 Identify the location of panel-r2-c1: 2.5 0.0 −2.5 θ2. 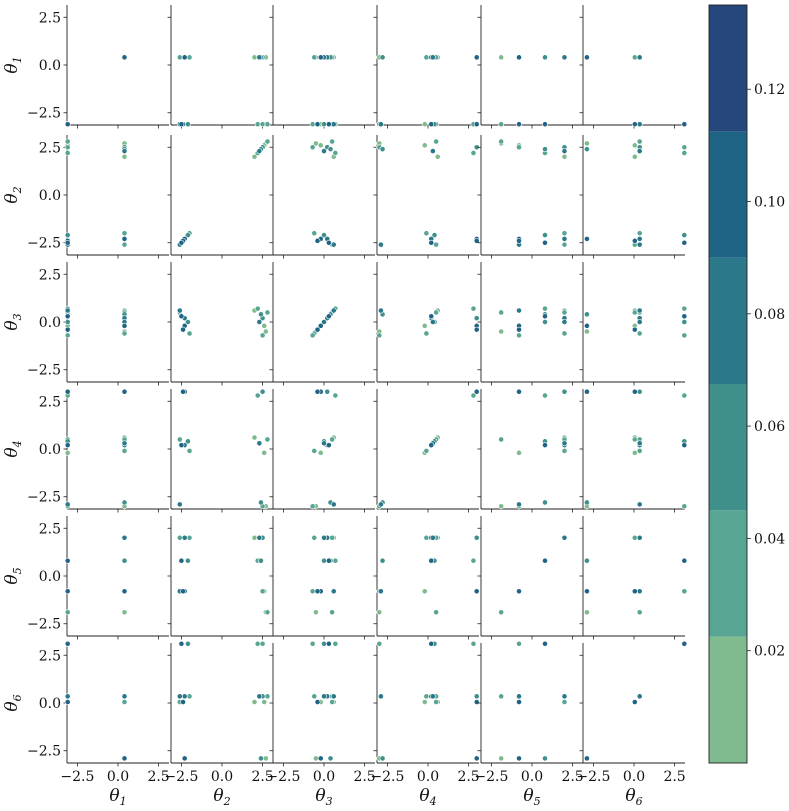
(85, 197).